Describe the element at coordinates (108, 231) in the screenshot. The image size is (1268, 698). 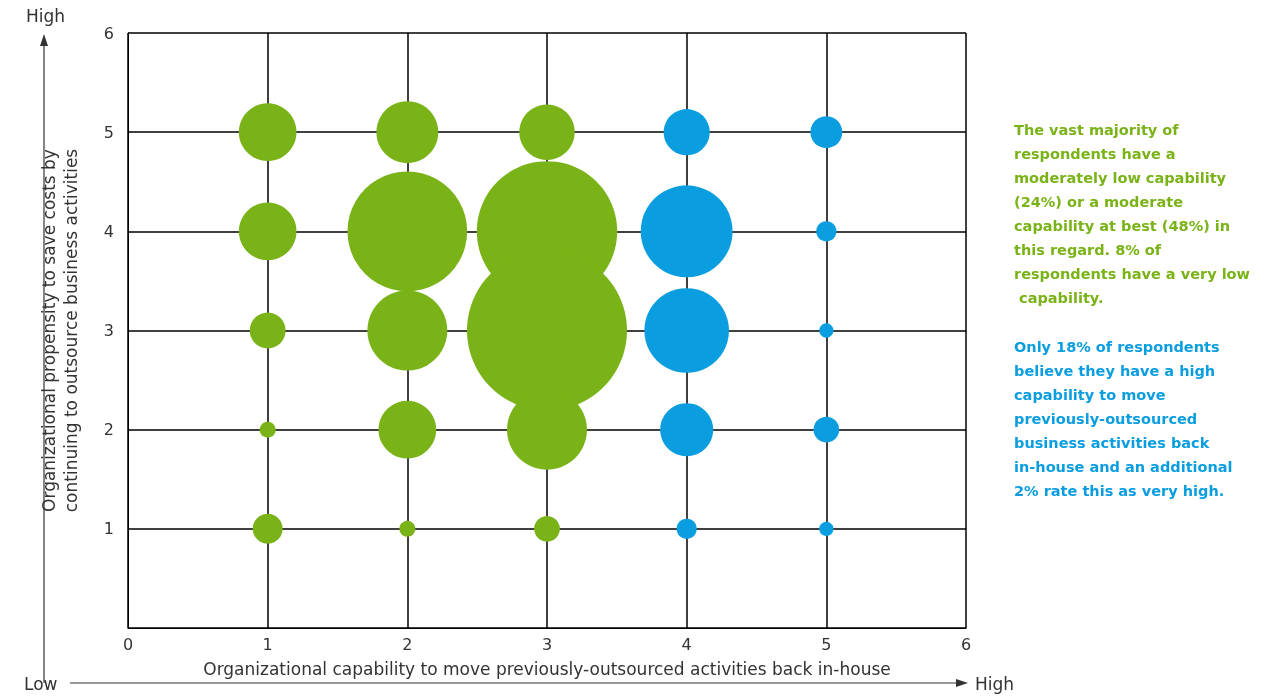
I see `y-tick-label: 4` at that location.